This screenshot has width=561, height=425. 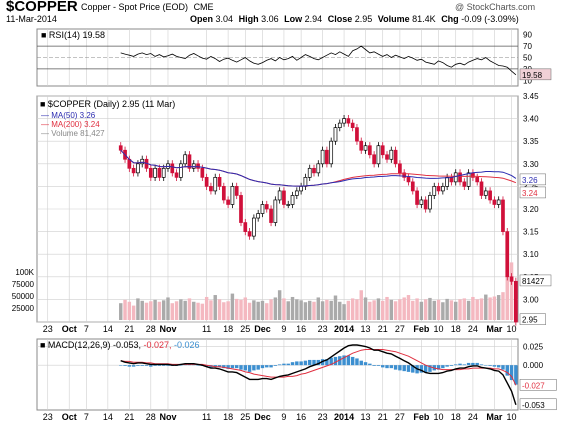 What do you see at coordinates (224, 19) in the screenshot?
I see `open-value: 3.04` at bounding box center [224, 19].